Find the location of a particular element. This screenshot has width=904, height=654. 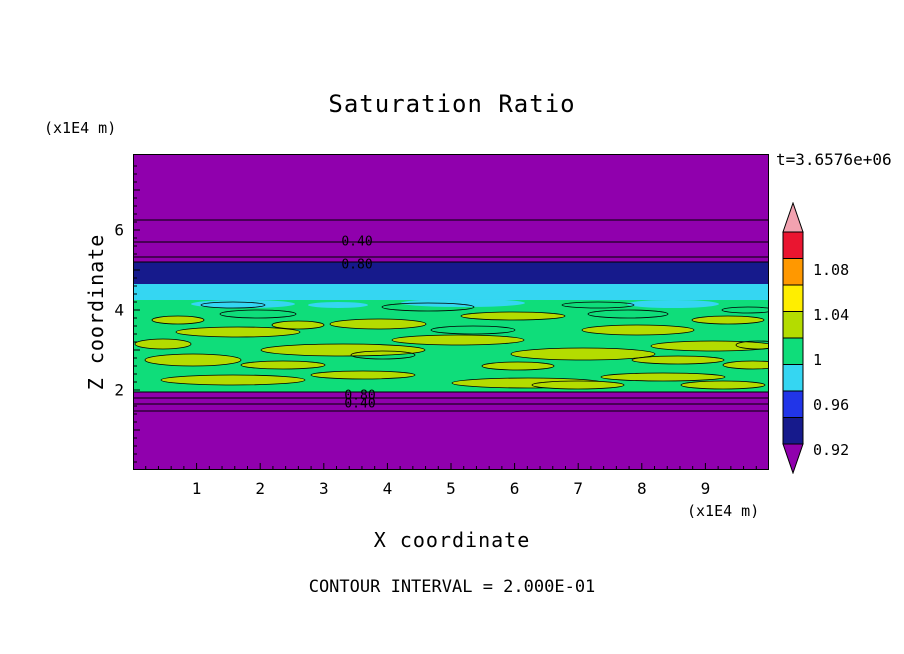

y-tick-label: 4 is located at coordinates (119, 310).